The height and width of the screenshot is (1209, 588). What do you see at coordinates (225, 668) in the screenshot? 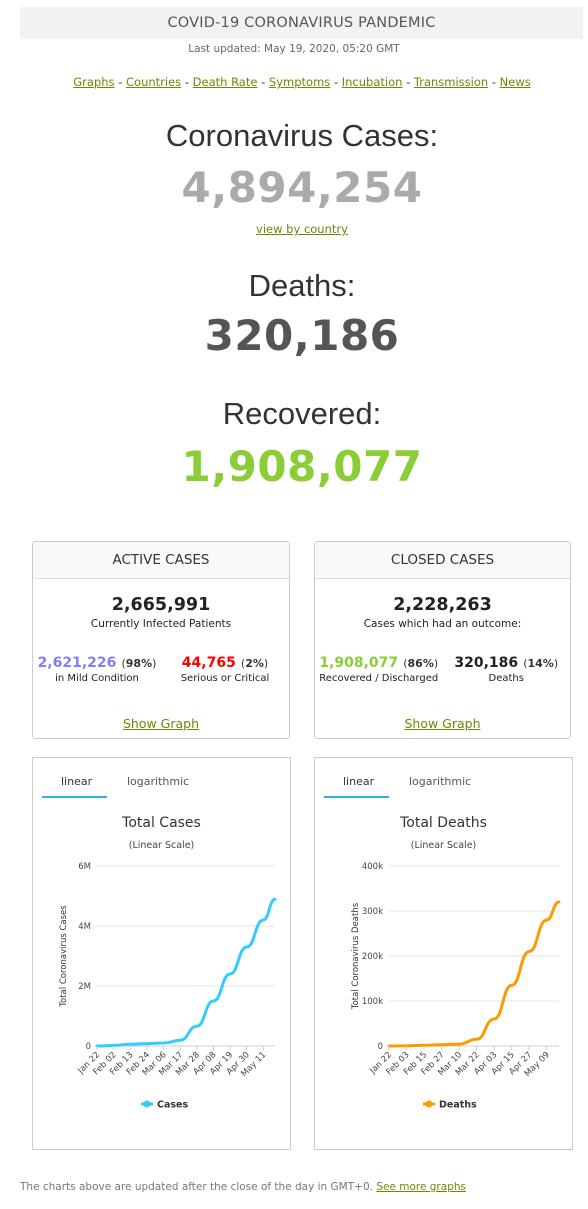
I see `serious-block: 44,765 (2%) Serious or Critical` at bounding box center [225, 668].